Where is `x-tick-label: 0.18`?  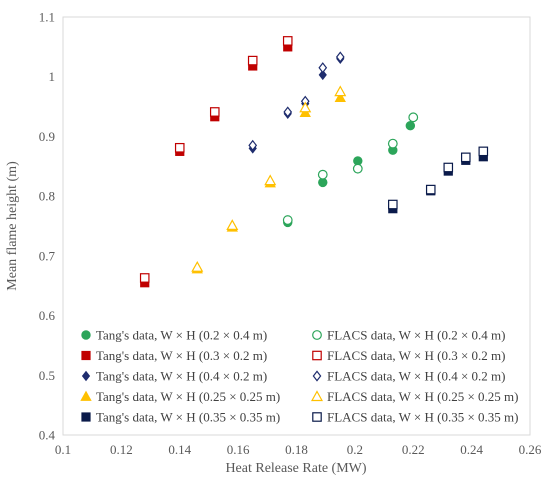
x-tick-label: 0.18 is located at coordinates (296, 449).